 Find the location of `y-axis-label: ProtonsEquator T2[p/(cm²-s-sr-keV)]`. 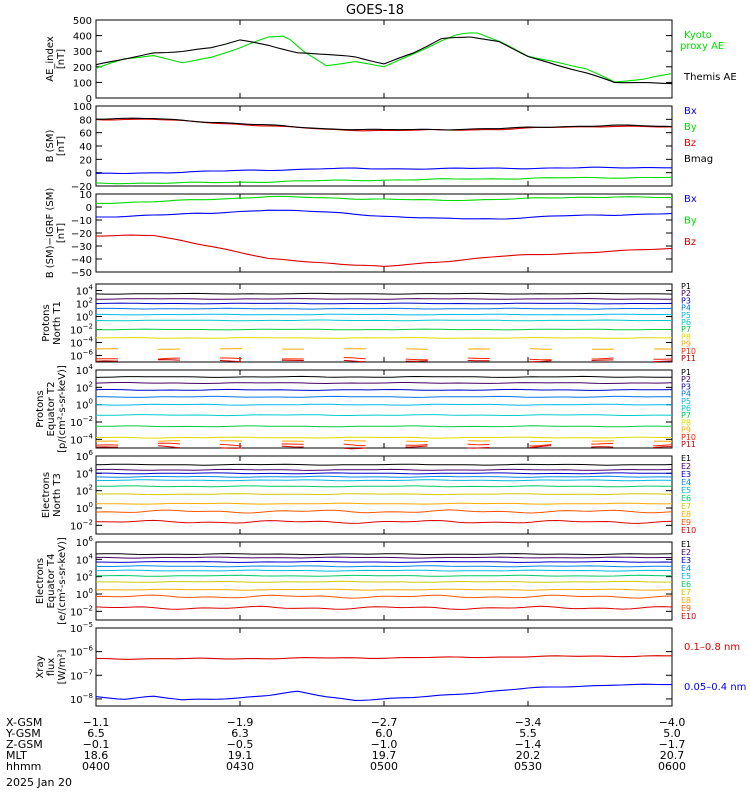

y-axis-label: ProtonsEquator T2[p/(cm²-s-sr-keV)] is located at coordinates (51, 409).